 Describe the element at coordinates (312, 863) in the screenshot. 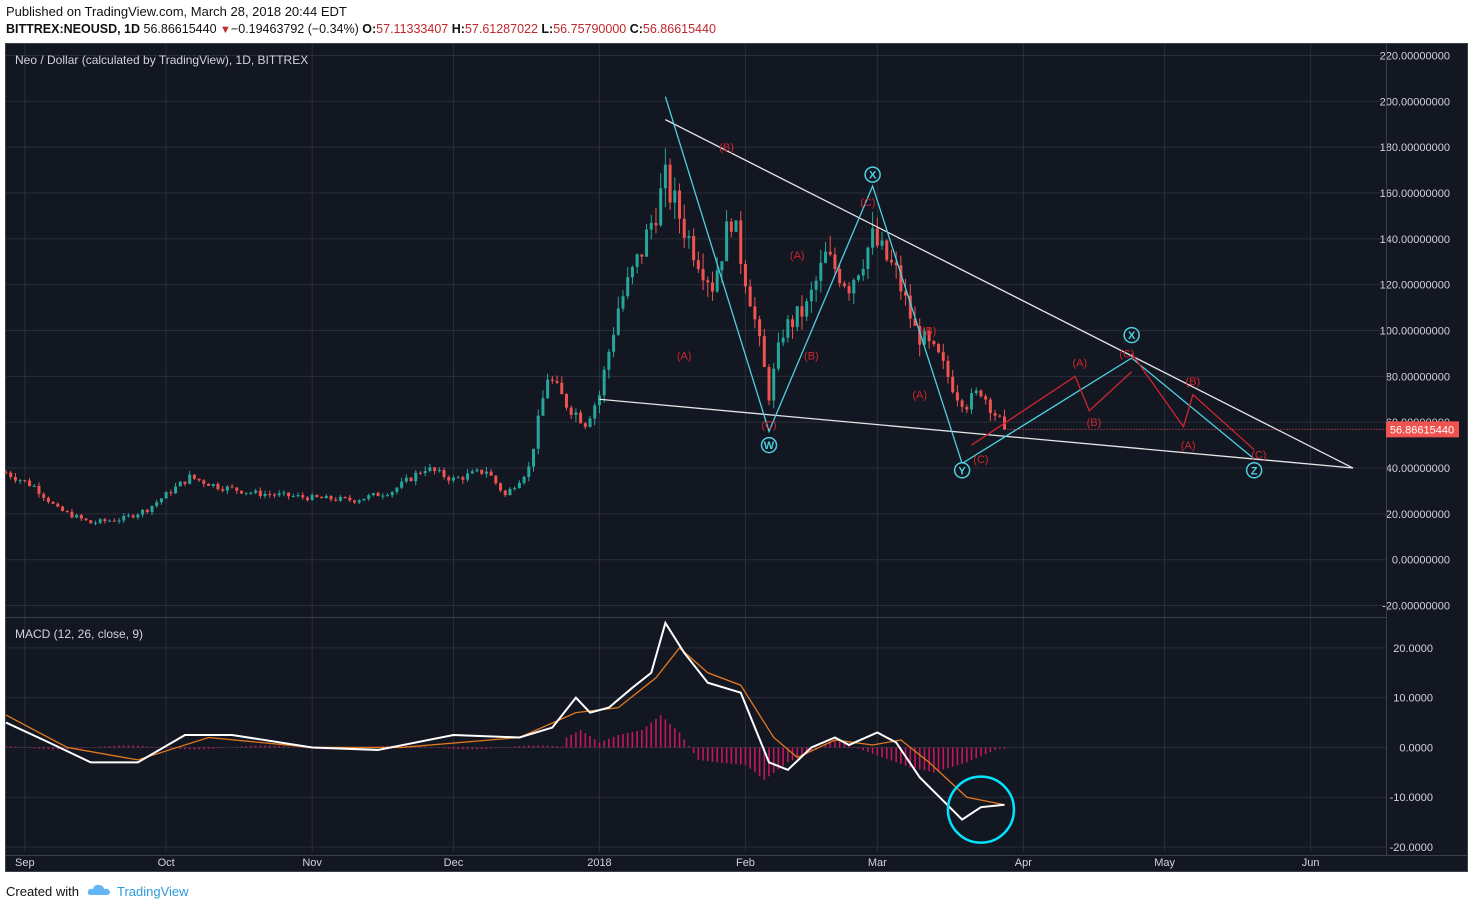

I see `time-tick-label: Nov` at that location.